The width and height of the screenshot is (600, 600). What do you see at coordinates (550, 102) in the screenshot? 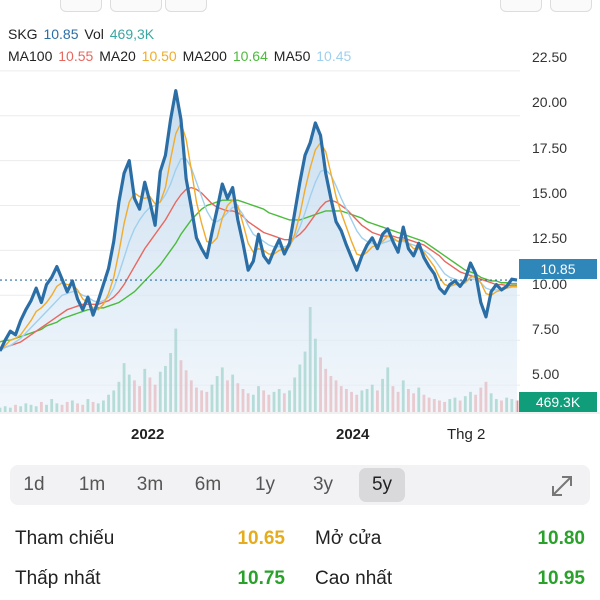
I see `y-tick-label: 20.00` at bounding box center [550, 102].